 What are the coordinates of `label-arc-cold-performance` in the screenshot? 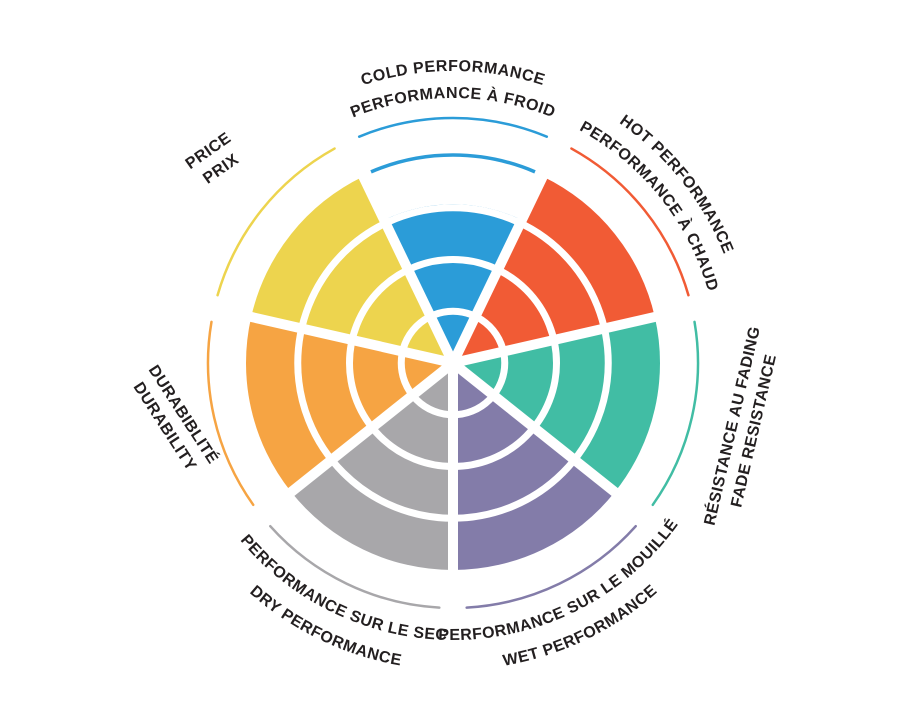 It's located at (453, 127).